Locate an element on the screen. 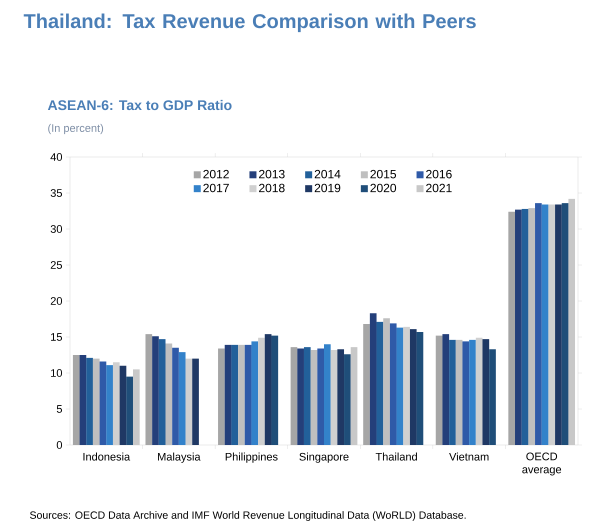  y-tick-label: 10 is located at coordinates (56, 373).